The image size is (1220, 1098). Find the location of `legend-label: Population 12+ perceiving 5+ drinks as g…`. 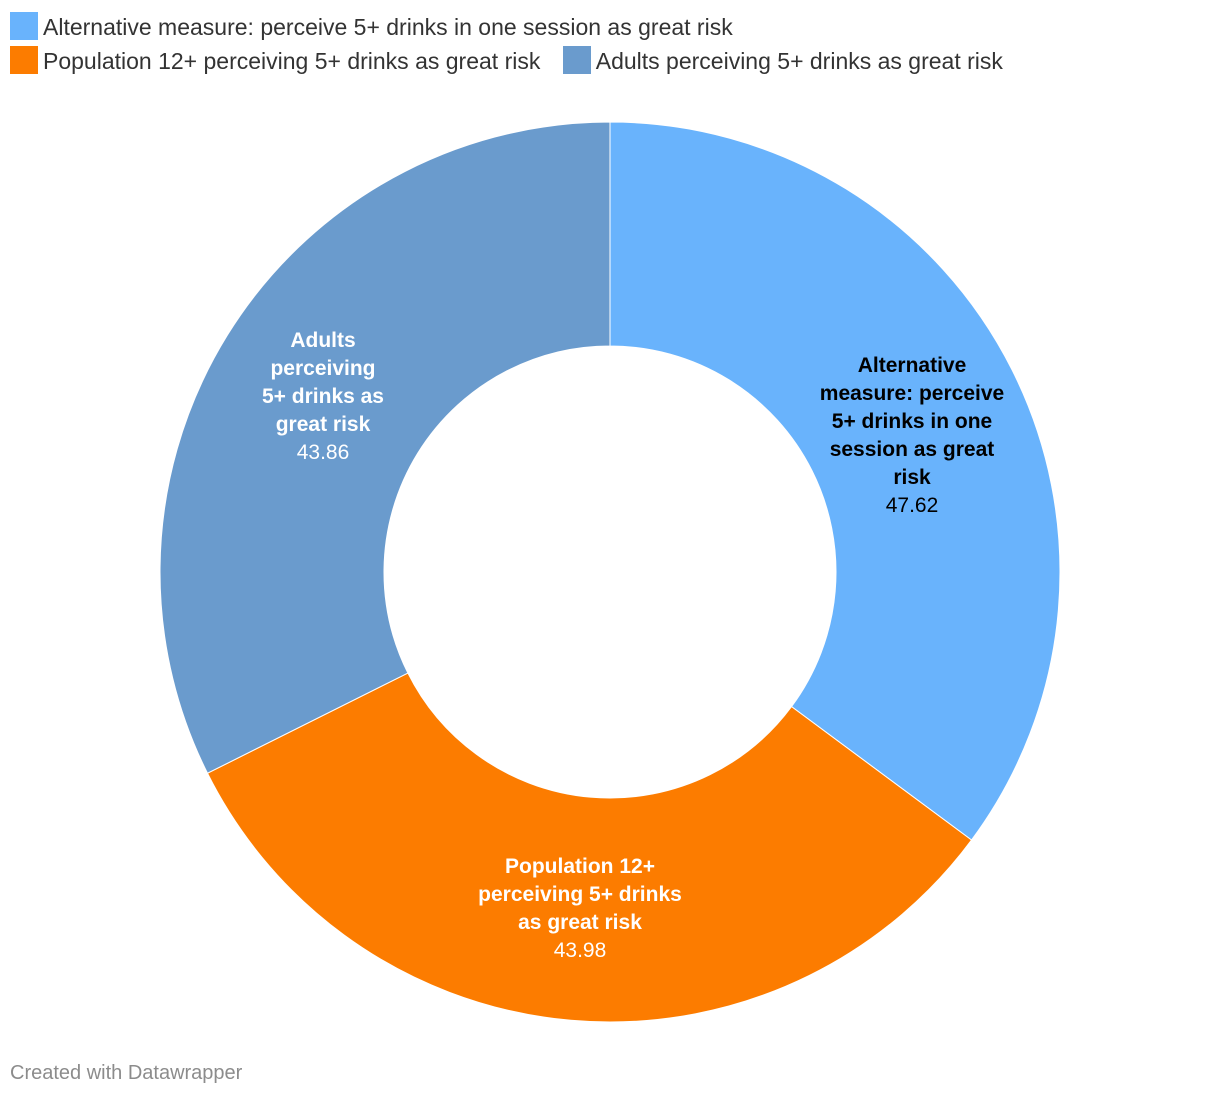

legend-label: Population 12+ perceiving 5+ drinks as g… is located at coordinates (292, 61).